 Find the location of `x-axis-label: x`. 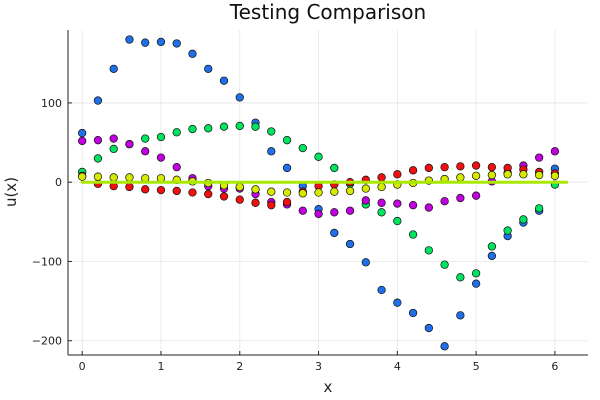

x-axis-label: x is located at coordinates (328, 387).